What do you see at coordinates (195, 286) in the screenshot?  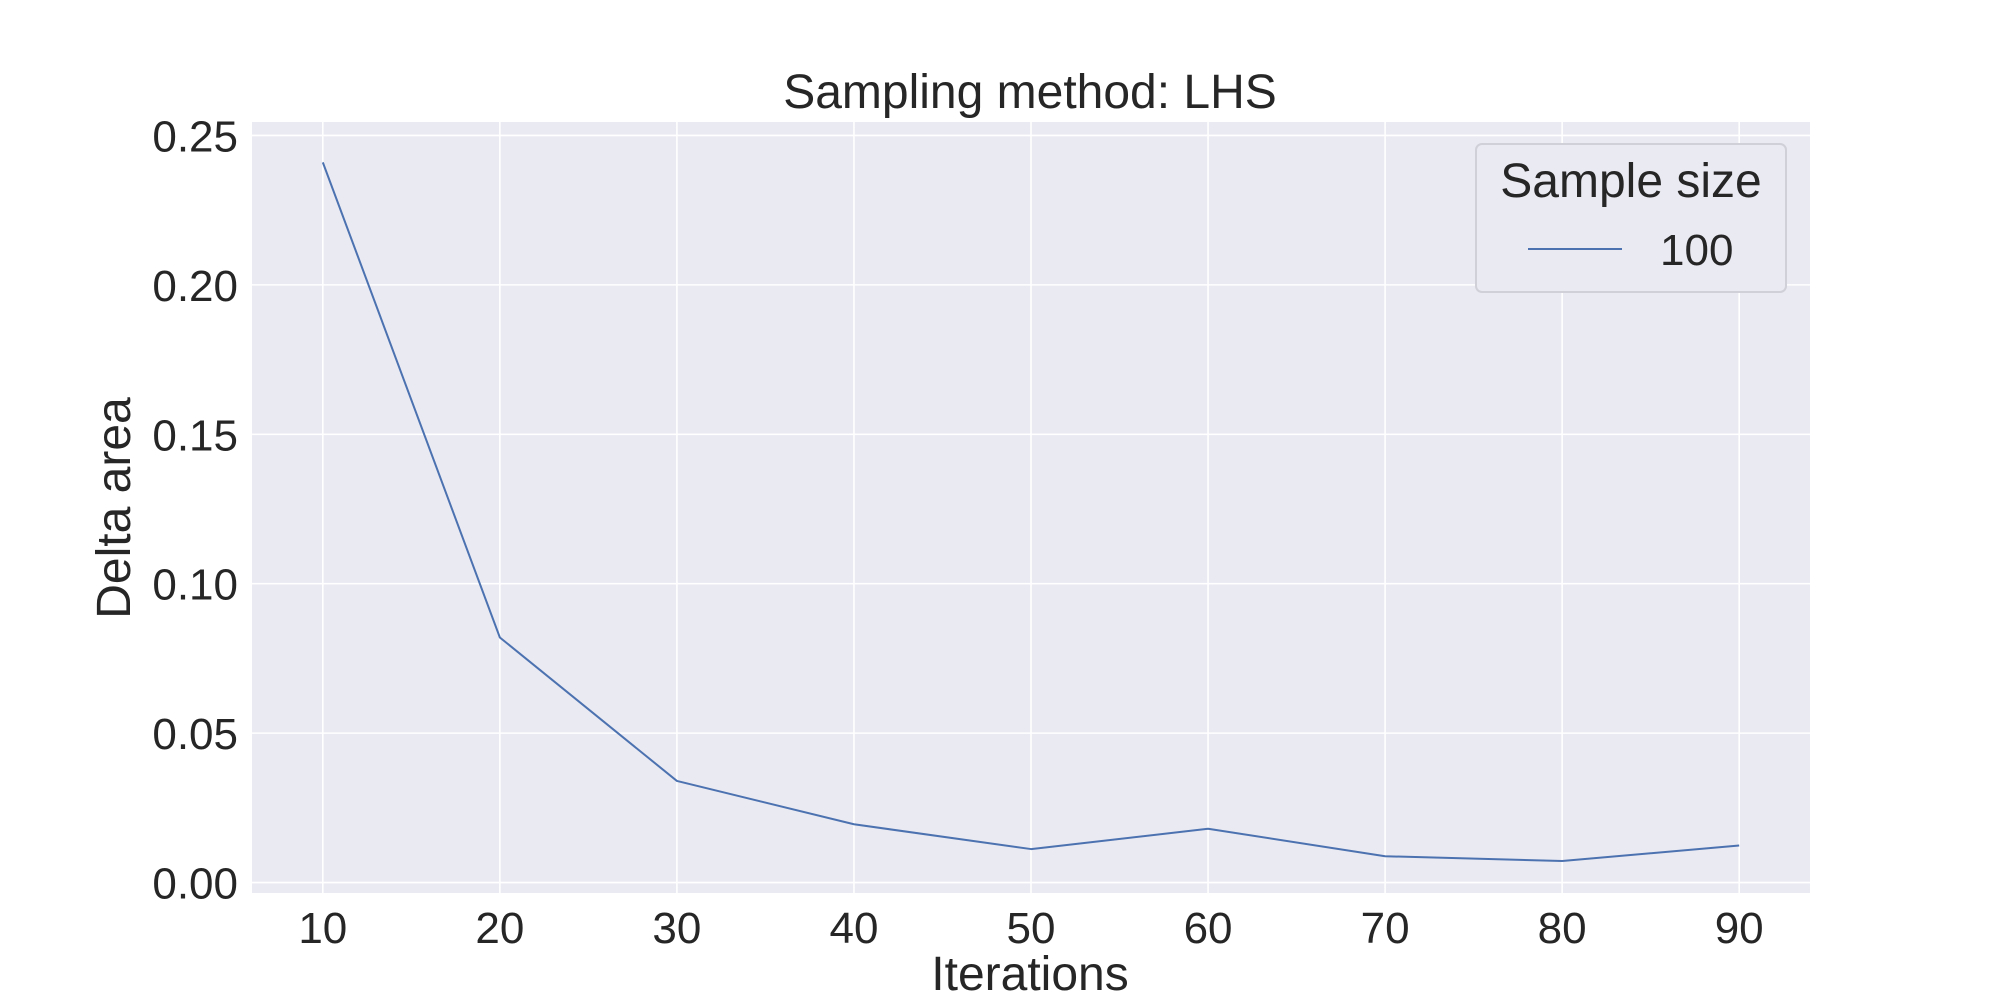 I see `y-tick-label: 0.20` at bounding box center [195, 286].